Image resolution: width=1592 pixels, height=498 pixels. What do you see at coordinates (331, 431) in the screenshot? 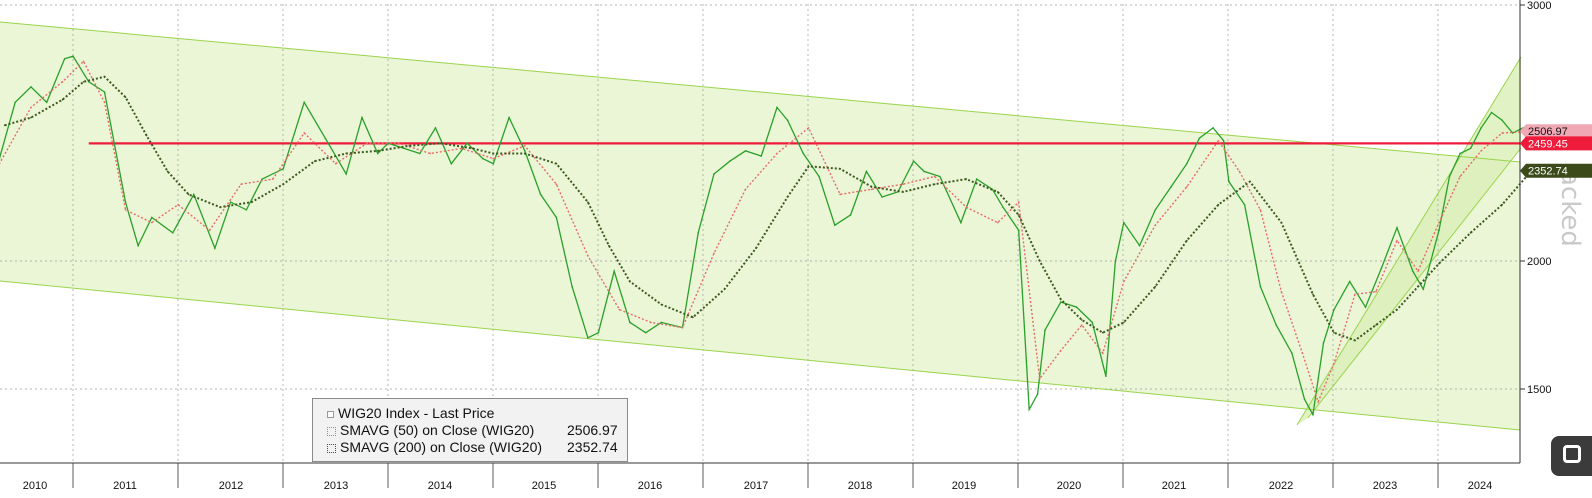
I see `legend-swatch-sma50` at bounding box center [331, 431].